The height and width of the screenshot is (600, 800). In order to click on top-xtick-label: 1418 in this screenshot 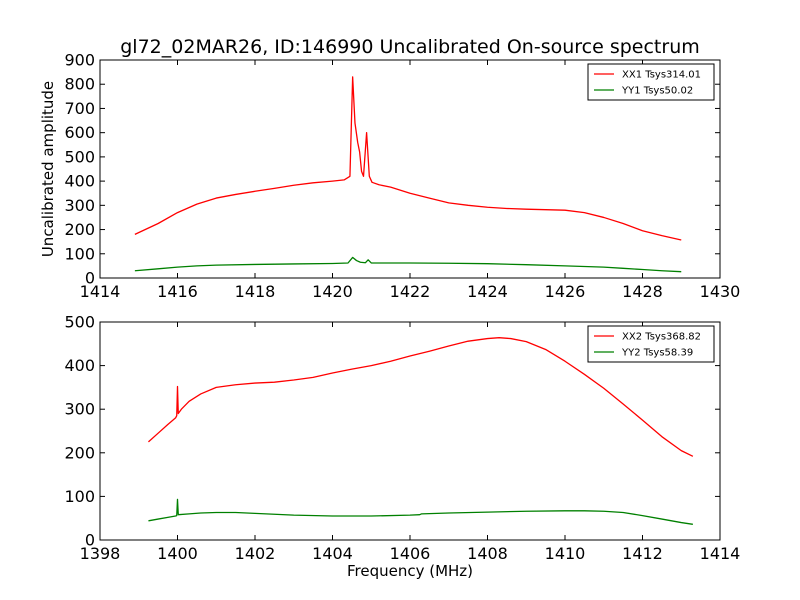, I will do `click(255, 291)`.